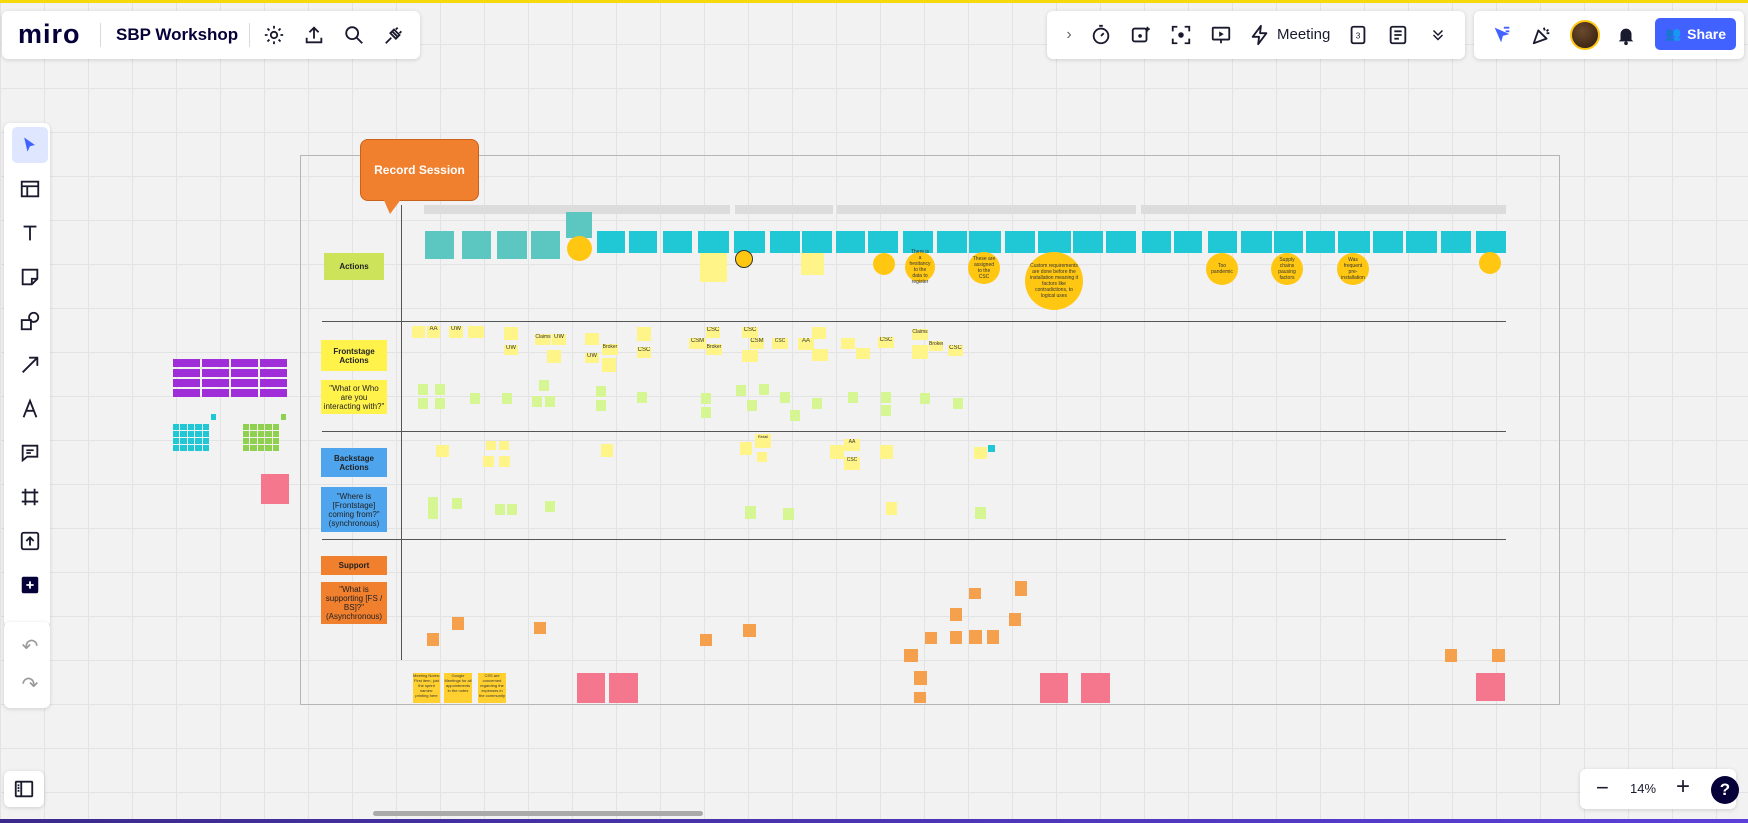  What do you see at coordinates (644, 352) in the screenshot?
I see `frontstage-tag: CSC` at bounding box center [644, 352].